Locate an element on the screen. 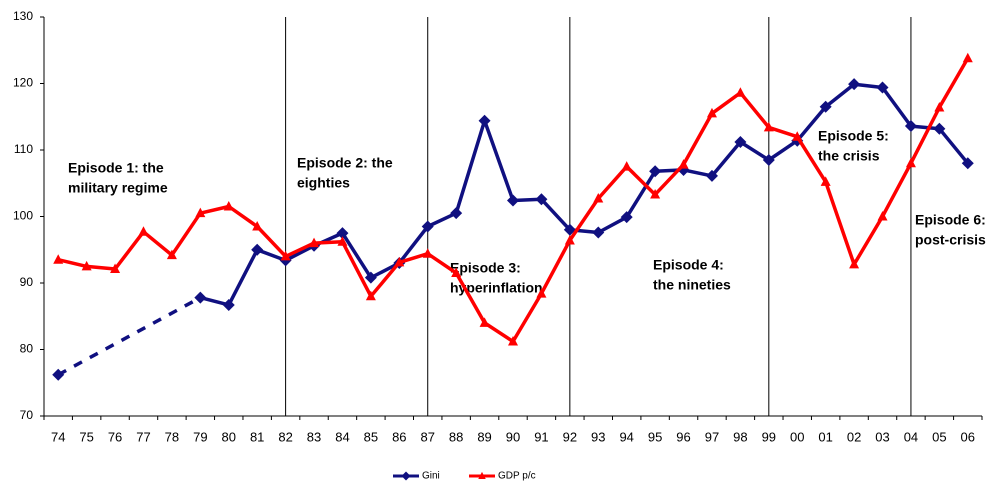  y-tick-label: 120 is located at coordinates (23, 83).